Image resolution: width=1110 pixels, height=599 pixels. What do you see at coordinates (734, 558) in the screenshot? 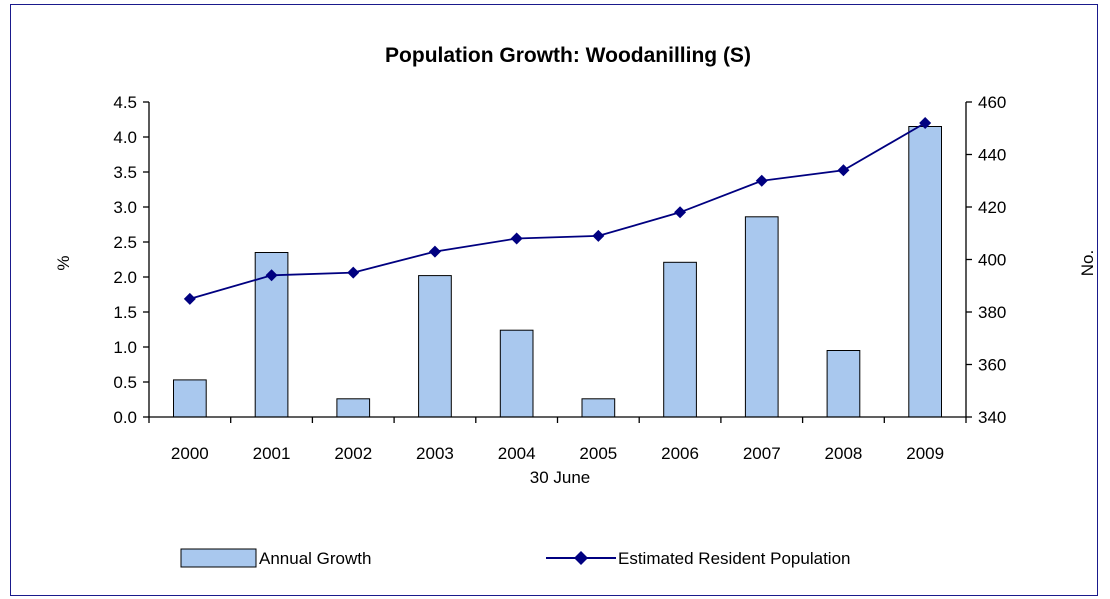
I see `legend-label-population: Estimated Resident Population` at bounding box center [734, 558].